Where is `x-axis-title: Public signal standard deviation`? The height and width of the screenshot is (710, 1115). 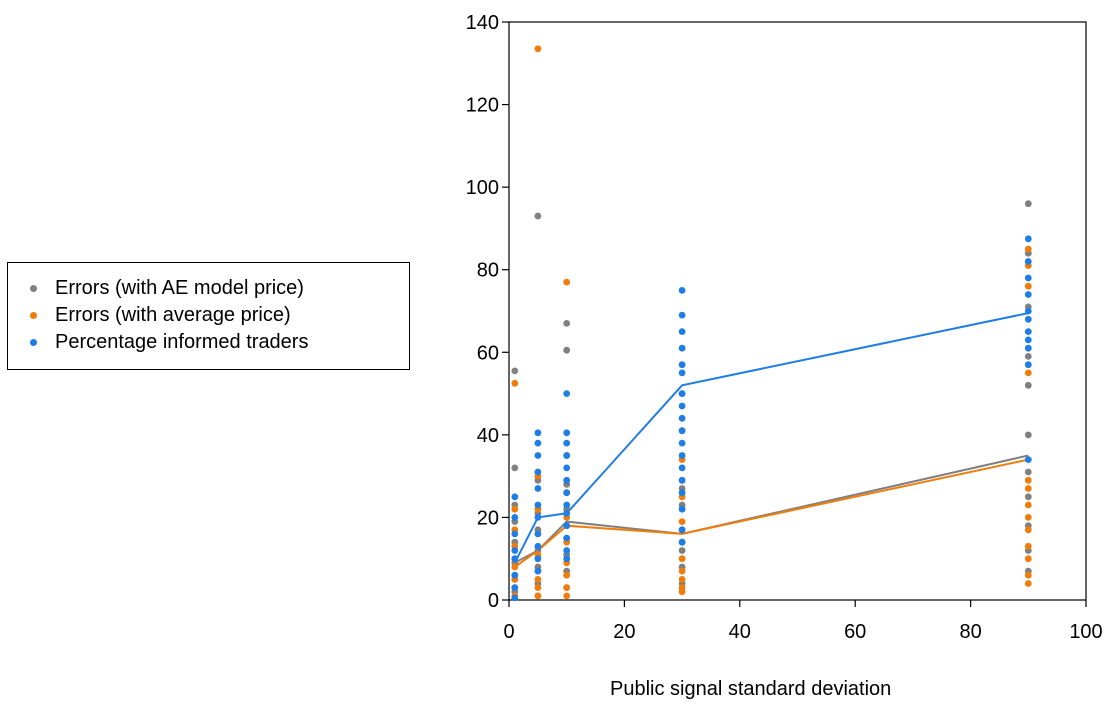
x-axis-title: Public signal standard deviation is located at coordinates (751, 689).